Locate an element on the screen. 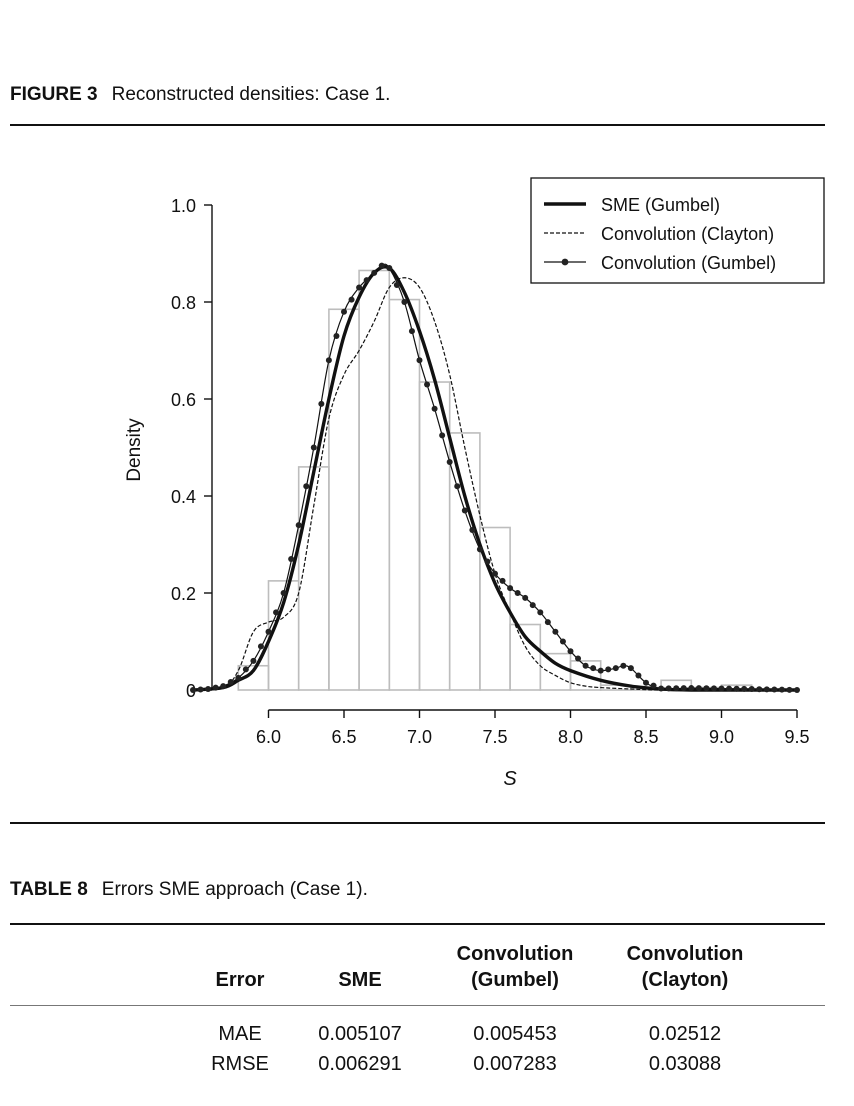 The width and height of the screenshot is (854, 1106). figure-bottom-rule is located at coordinates (417, 823).